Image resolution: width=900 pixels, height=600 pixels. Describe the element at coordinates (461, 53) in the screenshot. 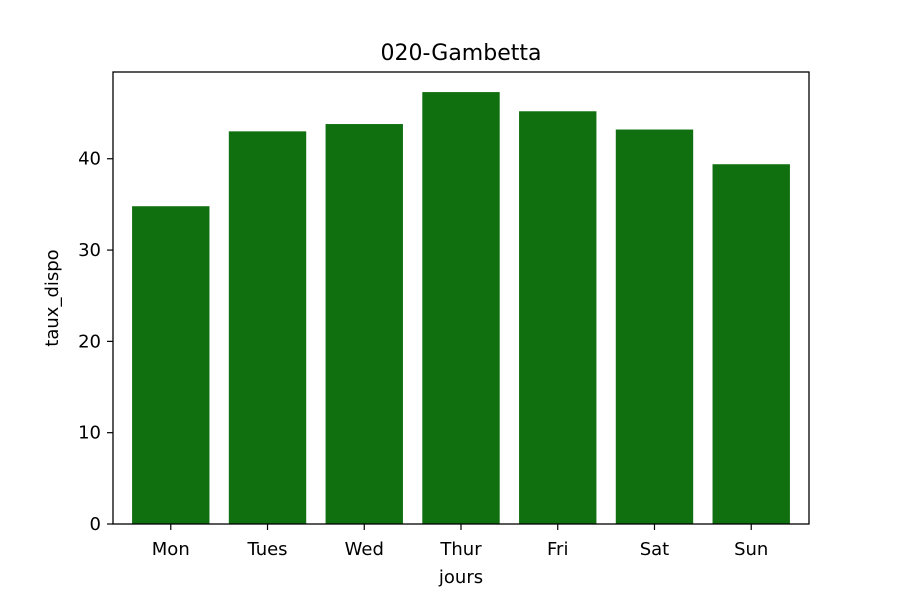

I see `chart-title: 020-Gambetta` at that location.